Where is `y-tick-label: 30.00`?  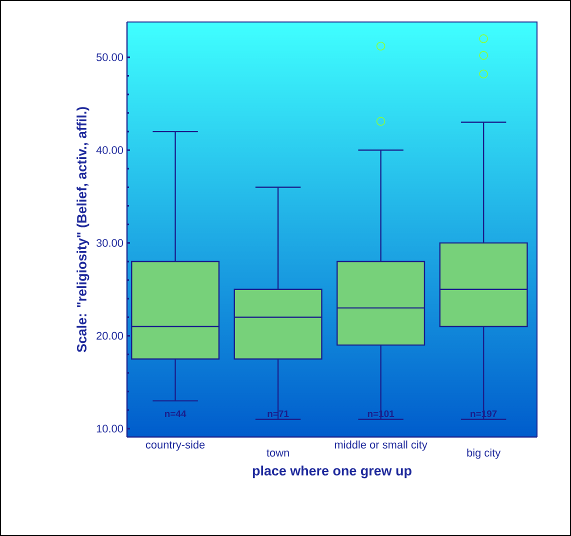 y-tick-label: 30.00 is located at coordinates (110, 243).